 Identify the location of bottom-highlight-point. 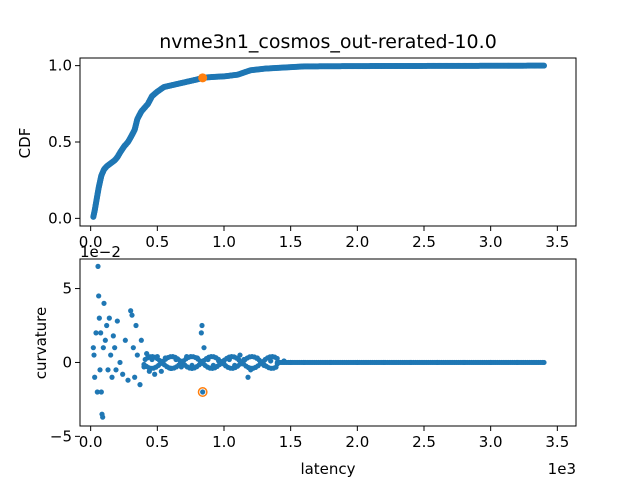
(202, 392).